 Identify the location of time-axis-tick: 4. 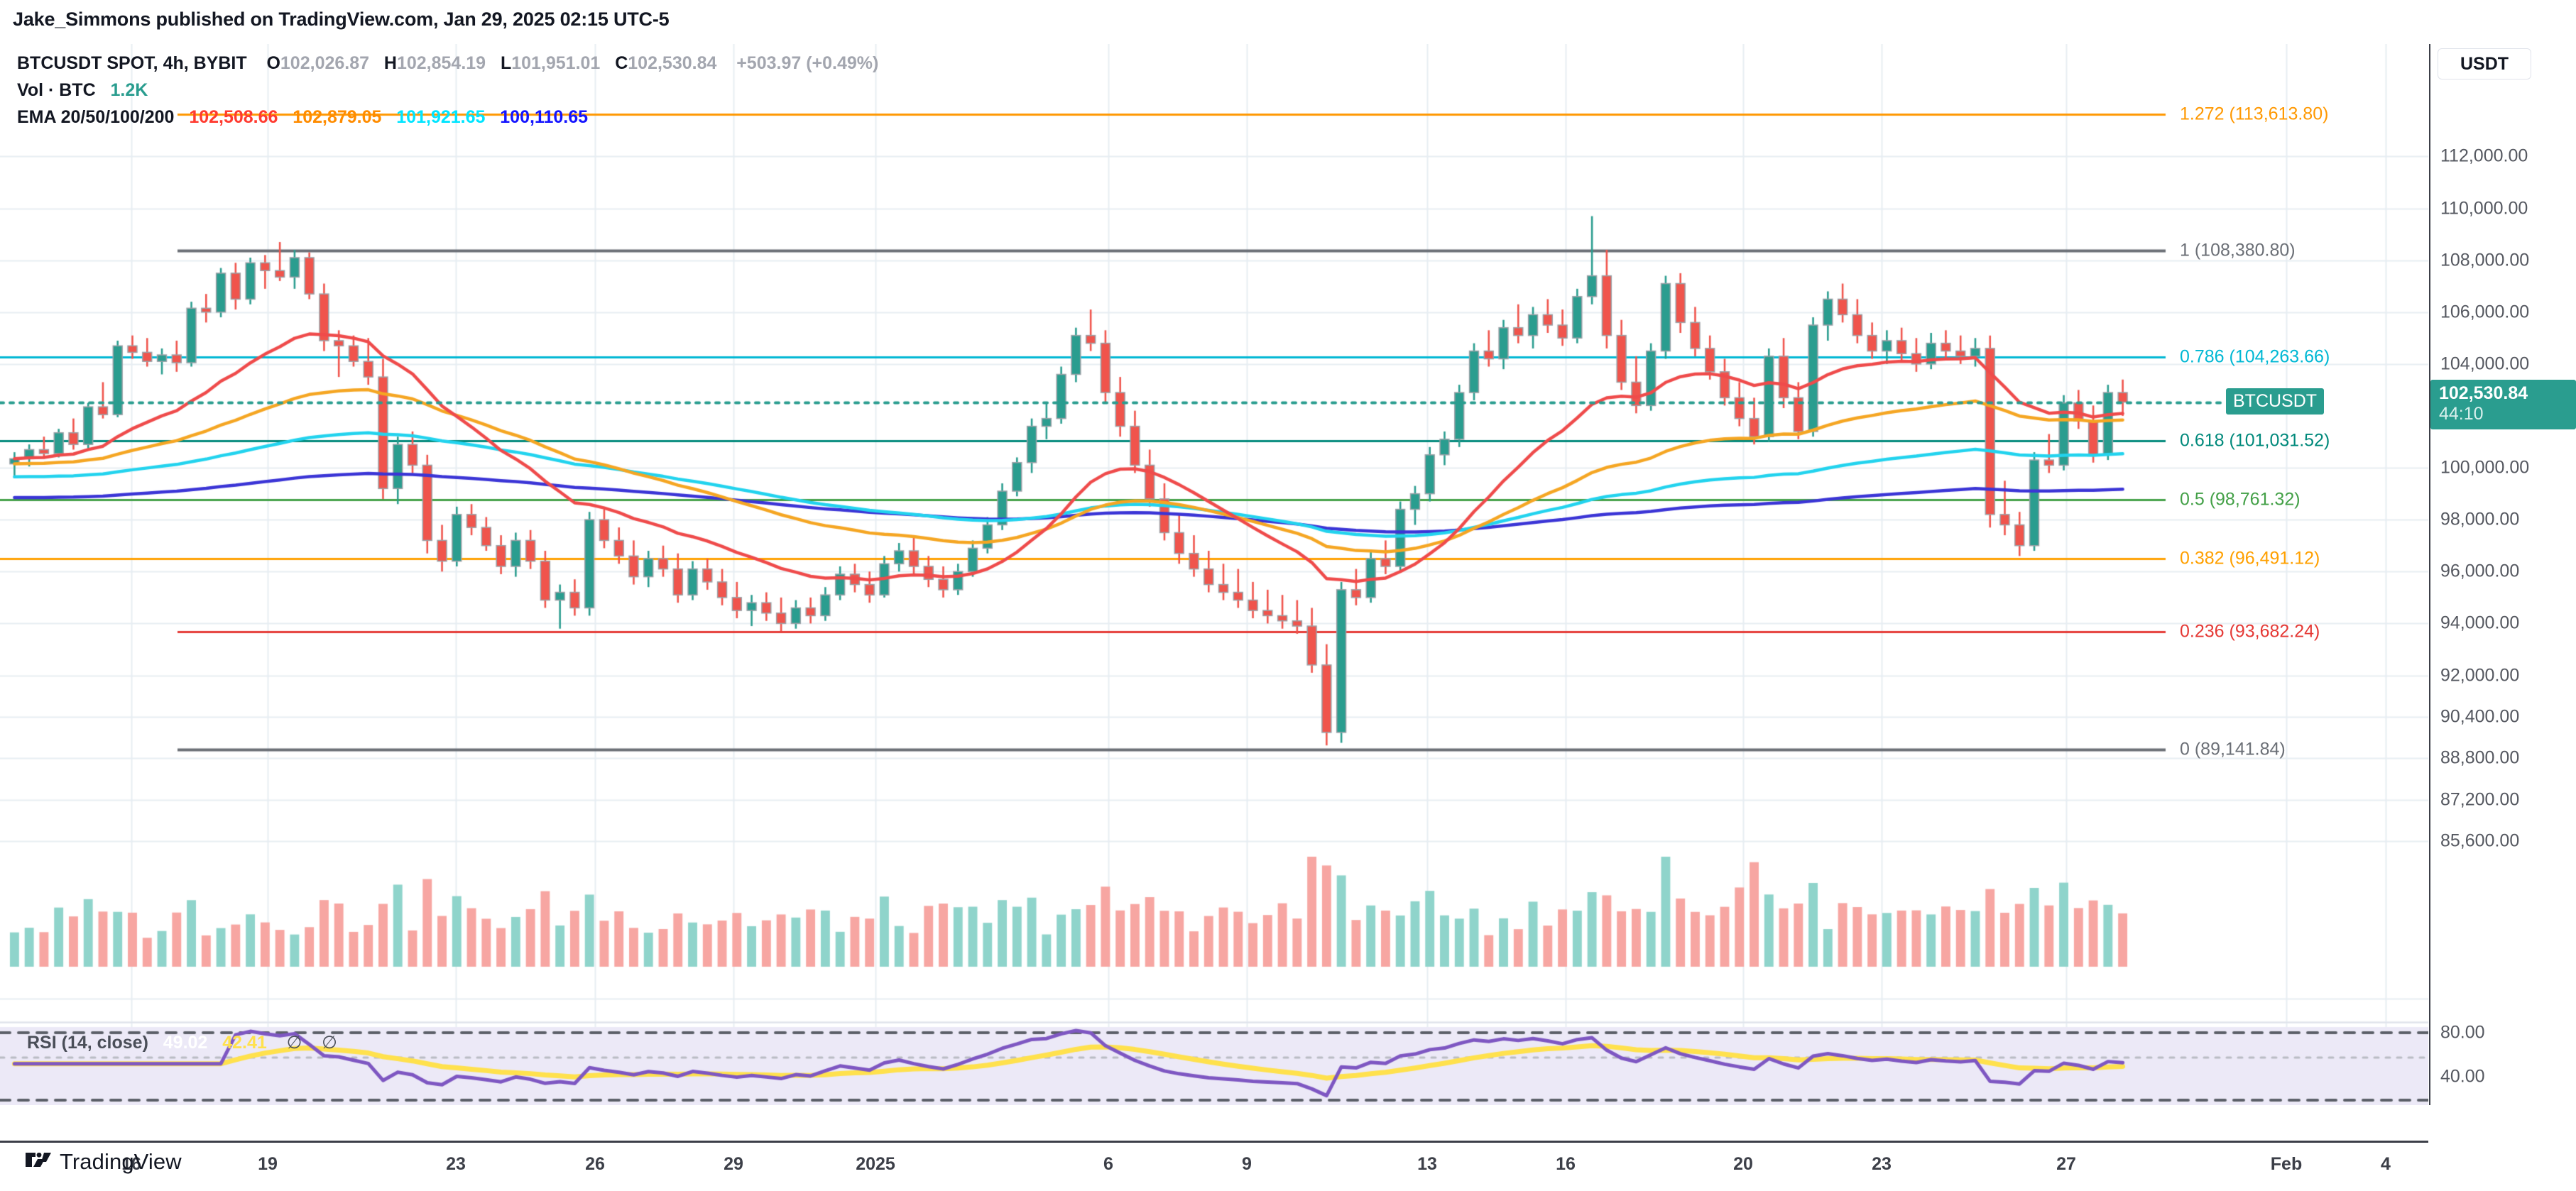
(2386, 1164).